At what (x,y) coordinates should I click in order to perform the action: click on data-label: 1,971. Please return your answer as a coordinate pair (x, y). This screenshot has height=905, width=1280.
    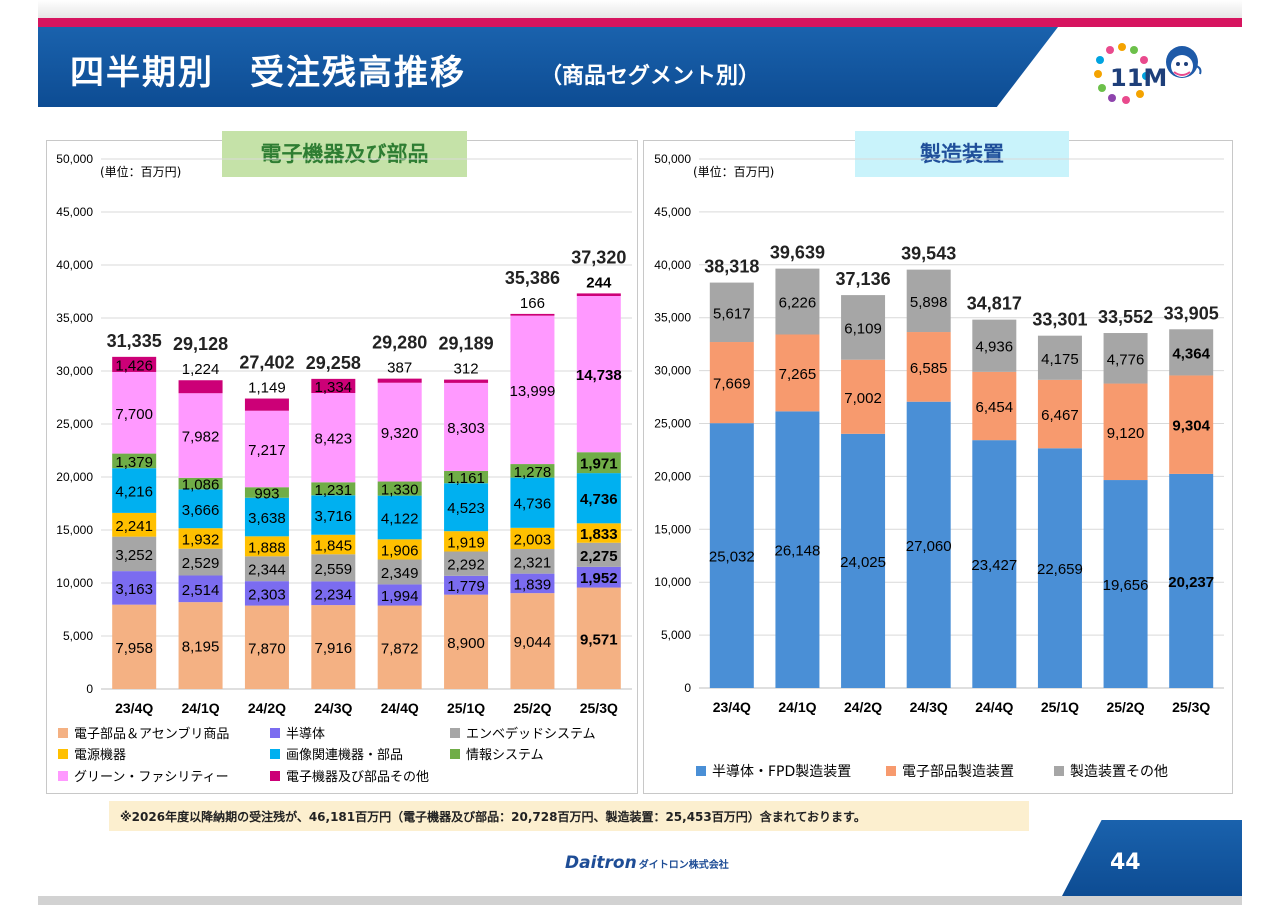
    Looking at the image, I should click on (599, 464).